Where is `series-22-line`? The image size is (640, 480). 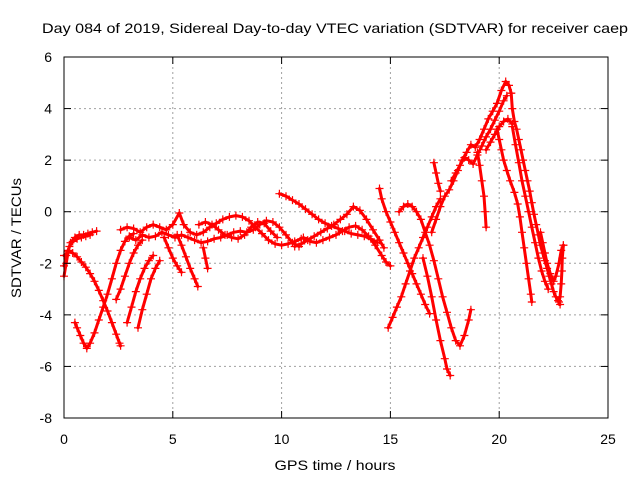
series-22-line is located at coordinates (479, 138).